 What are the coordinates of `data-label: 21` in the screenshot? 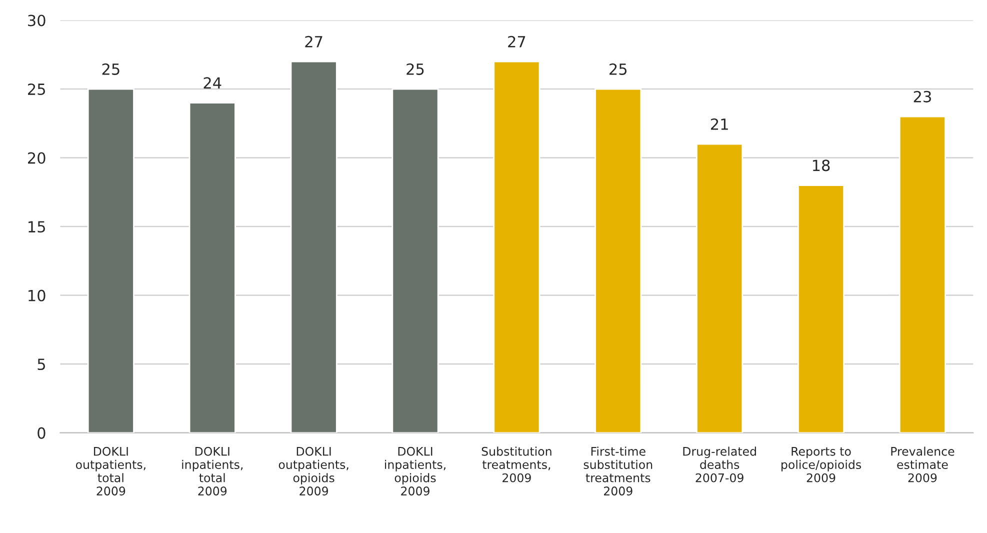 It's located at (719, 124).